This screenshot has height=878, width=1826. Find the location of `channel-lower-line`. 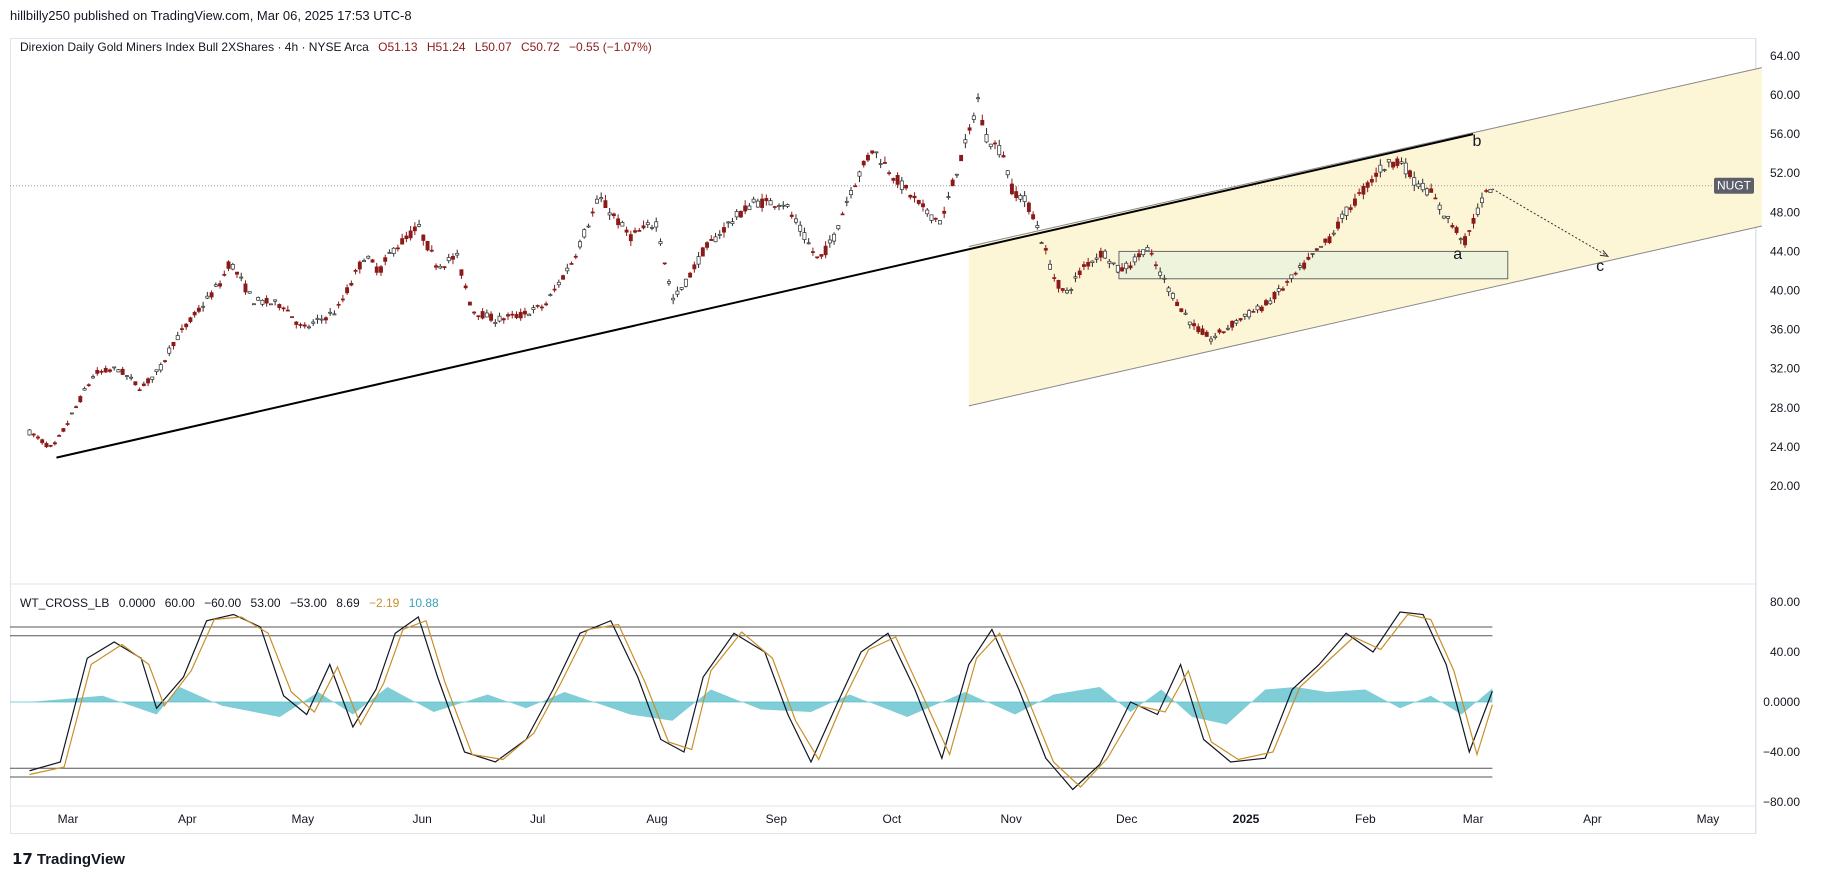

channel-lower-line is located at coordinates (1365, 316).